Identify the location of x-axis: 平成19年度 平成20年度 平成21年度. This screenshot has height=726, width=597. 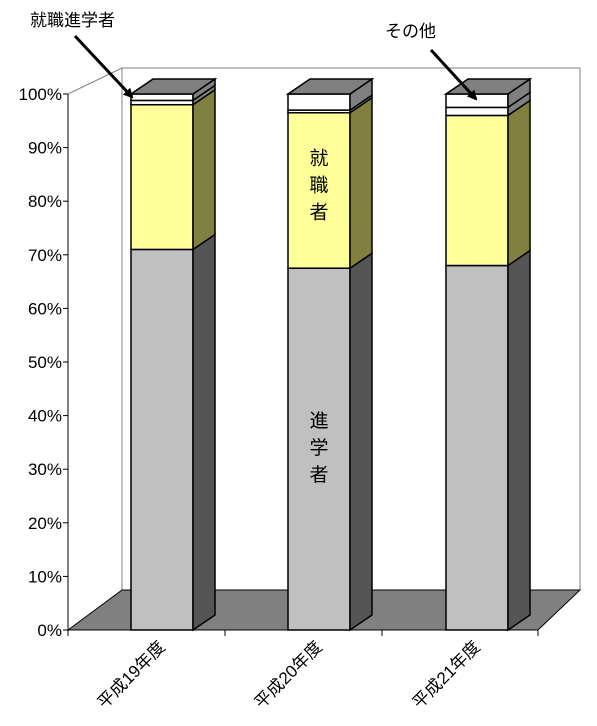
(303, 670).